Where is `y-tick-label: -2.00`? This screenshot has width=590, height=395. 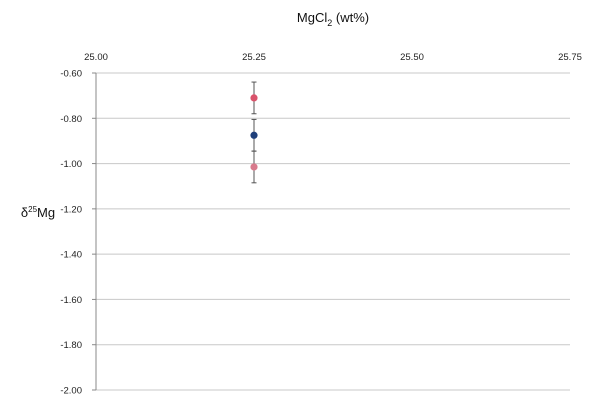 y-tick-label: -2.00 is located at coordinates (71, 390).